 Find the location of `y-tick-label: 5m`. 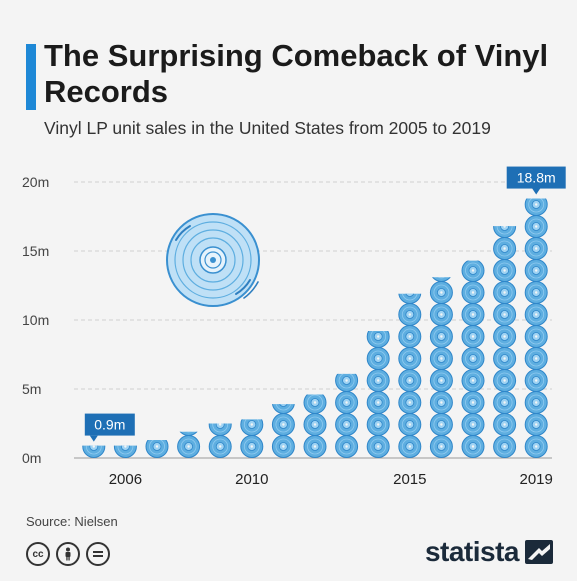

y-tick-label: 5m is located at coordinates (31, 389).